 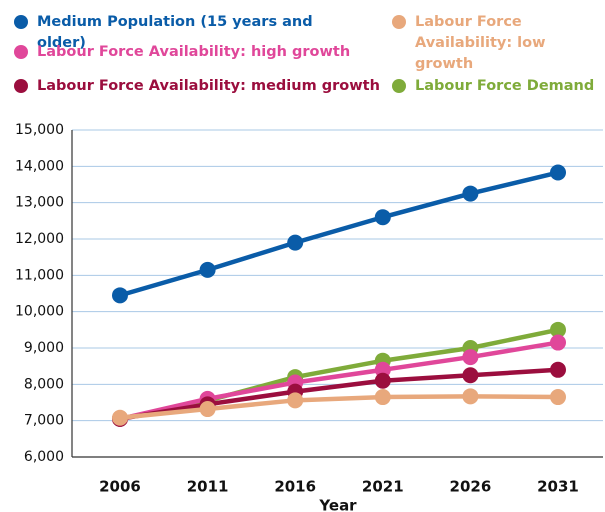 What do you see at coordinates (505, 86) in the screenshot?
I see `legend-label: Labour Force Demand` at bounding box center [505, 86].